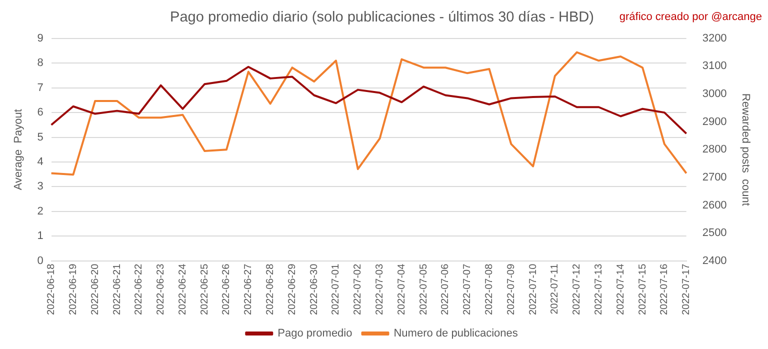  What do you see at coordinates (382, 18) in the screenshot?
I see `chart-title: Pago promedio diario (solo publicaciones - últimos 30 días - HBD)` at bounding box center [382, 18].